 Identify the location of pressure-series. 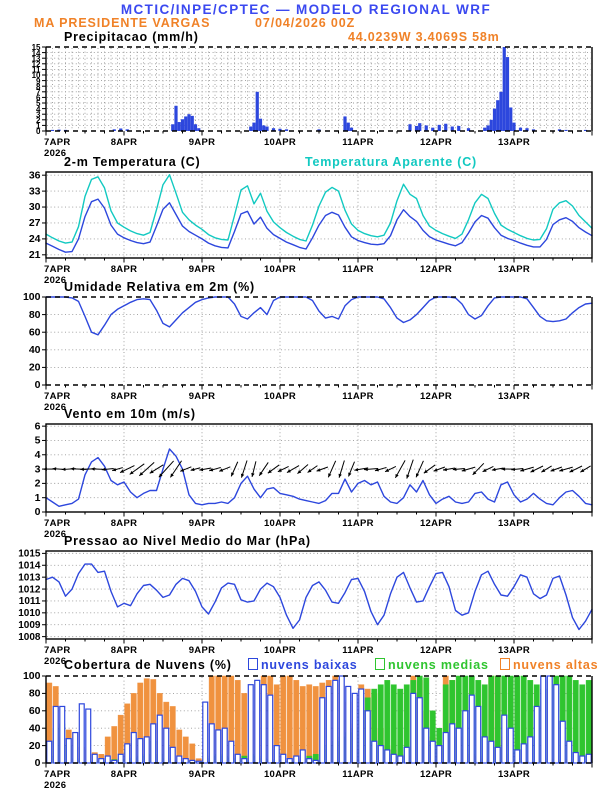
(319, 597).